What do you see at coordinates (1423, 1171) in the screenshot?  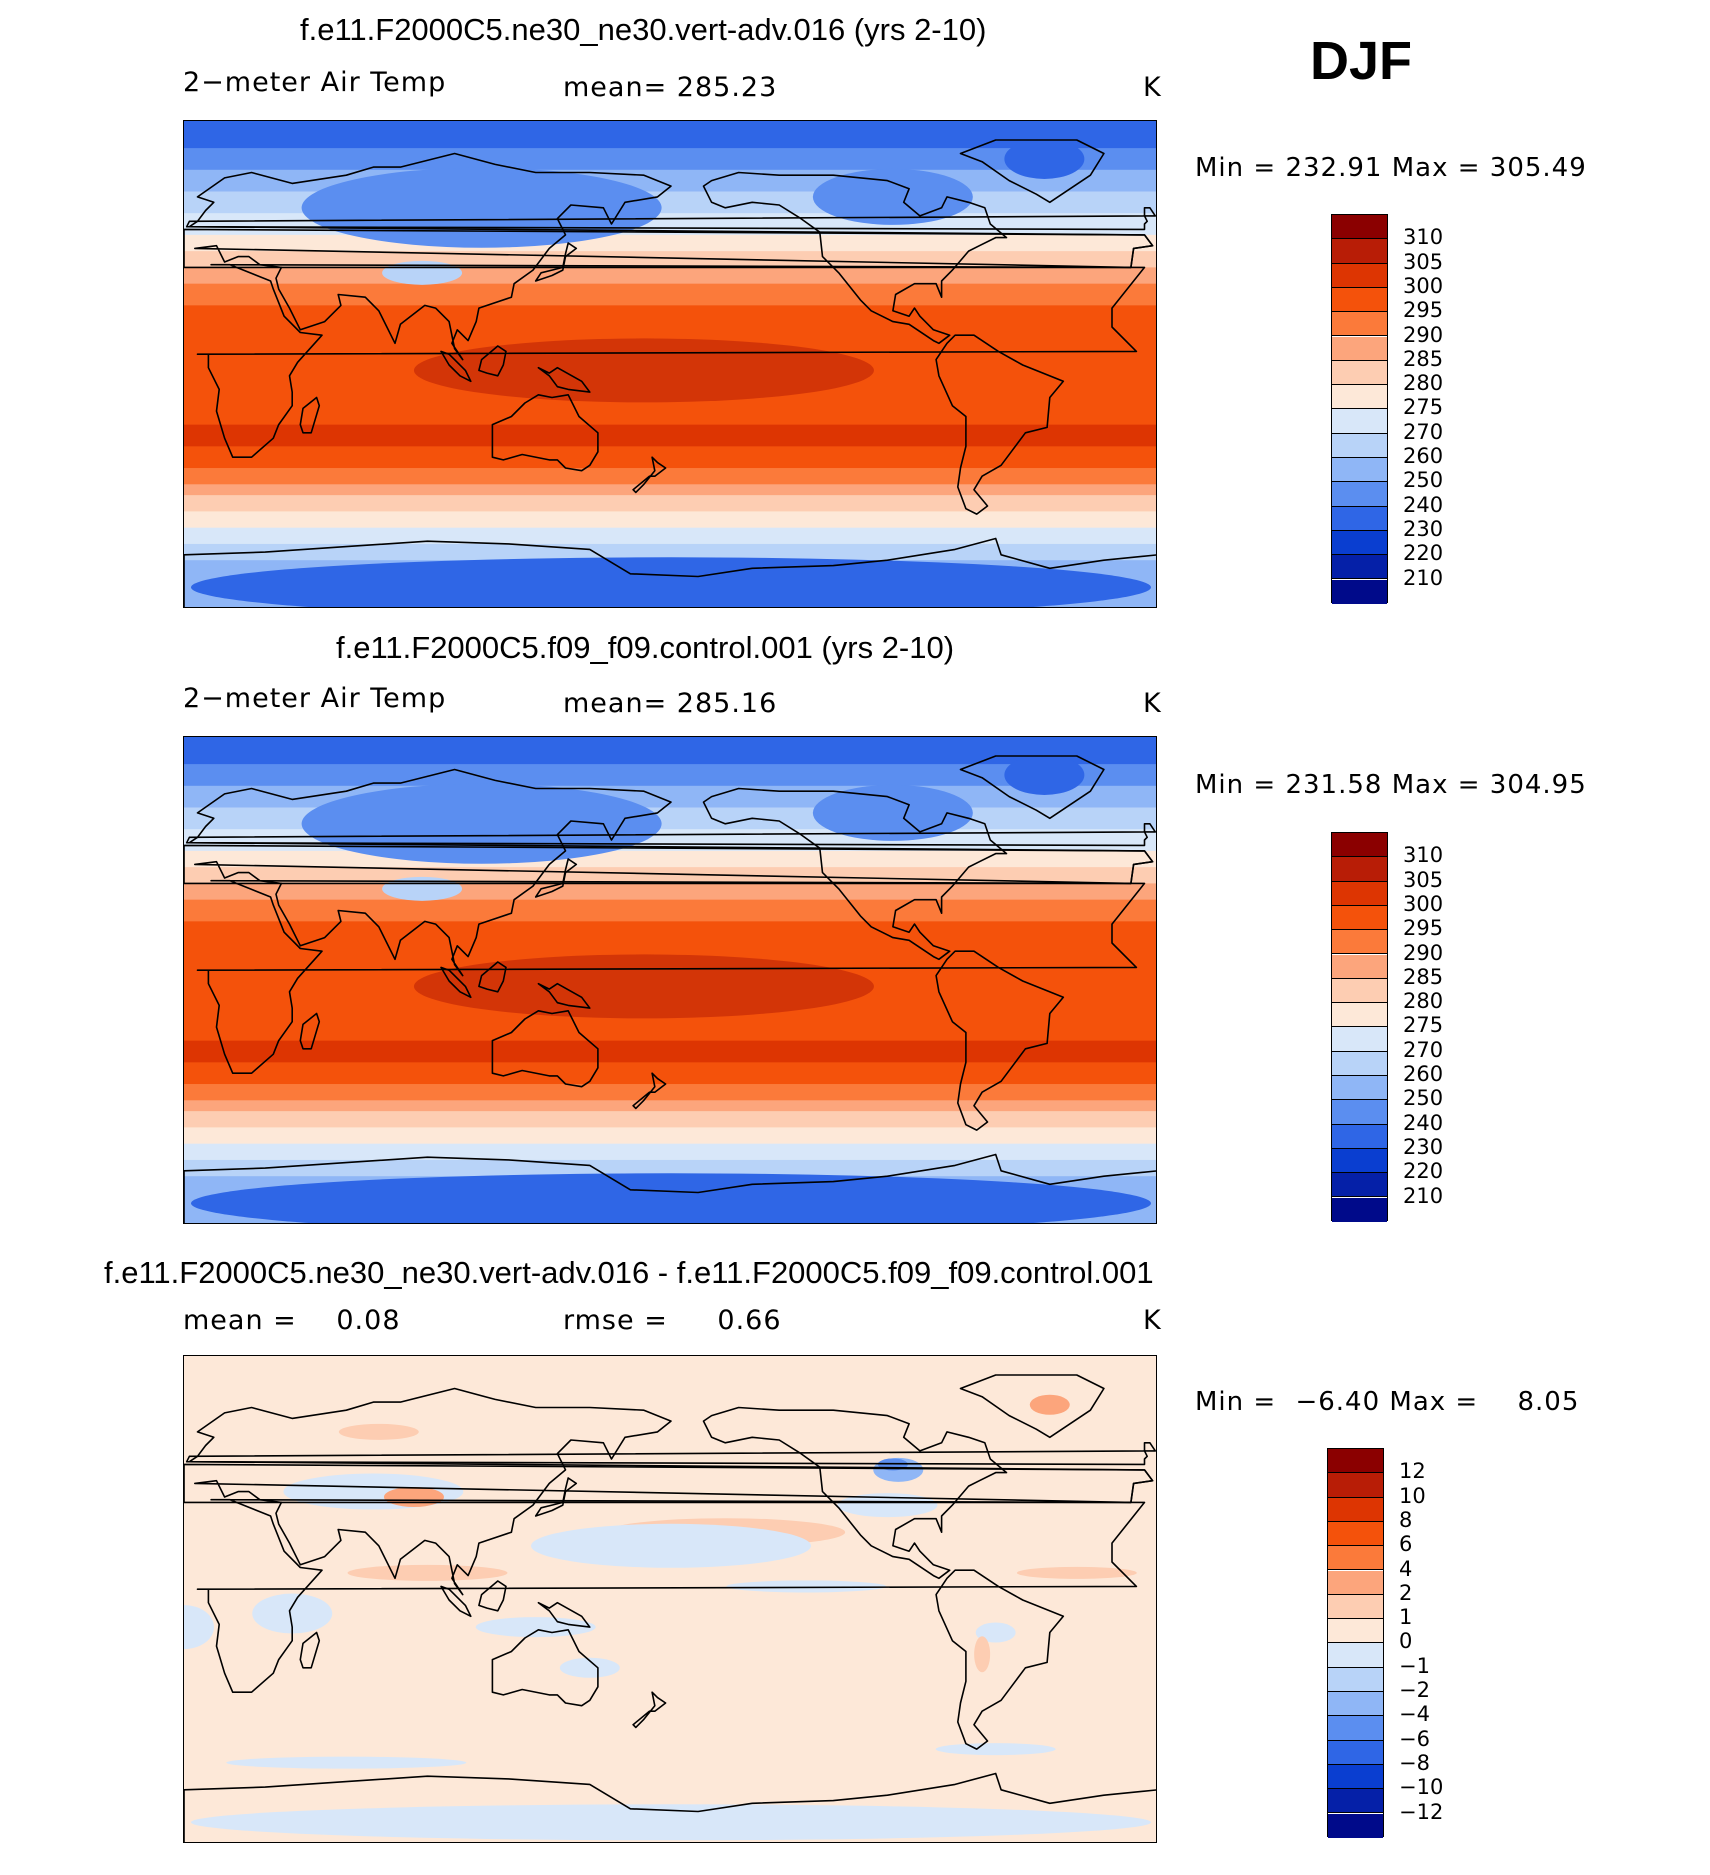 I see `colorbar-tick-label: 220` at bounding box center [1423, 1171].